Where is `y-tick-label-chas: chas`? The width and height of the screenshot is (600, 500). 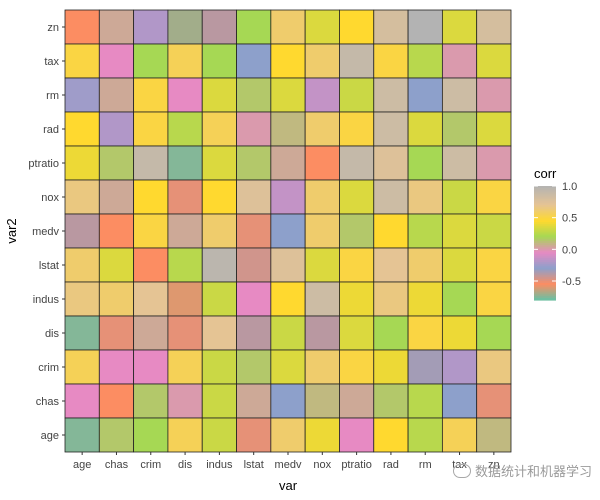
y-tick-label-chas: chas is located at coordinates (48, 402).